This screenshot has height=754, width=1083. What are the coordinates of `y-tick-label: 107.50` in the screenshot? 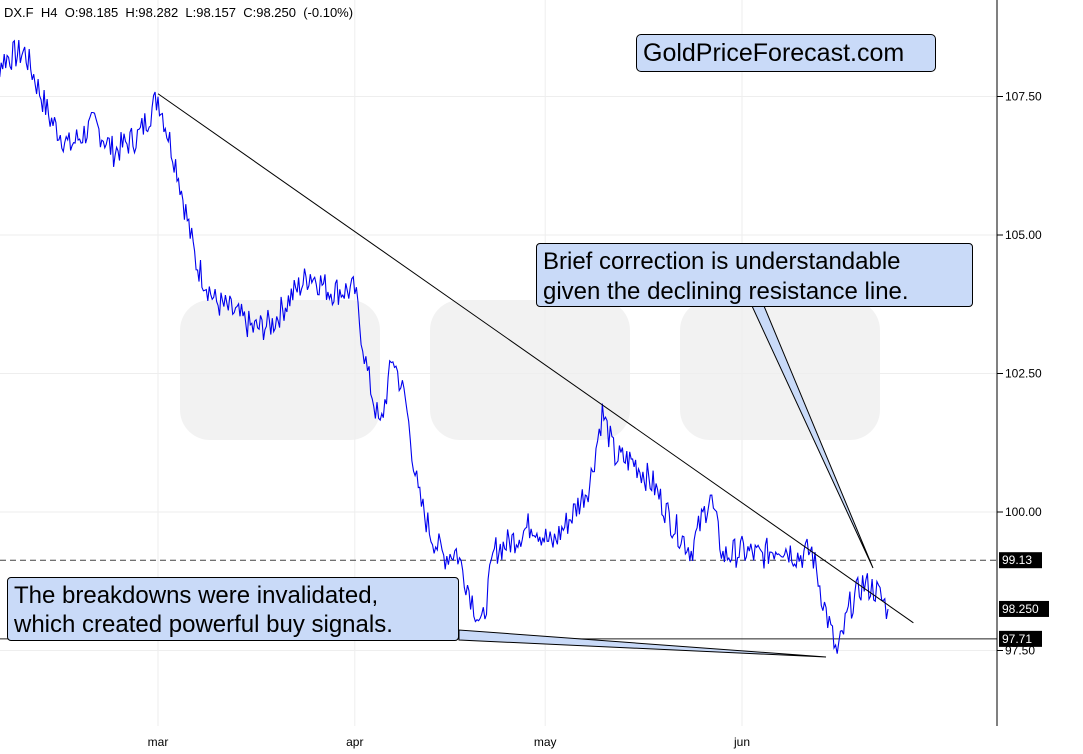 It's located at (1023, 97).